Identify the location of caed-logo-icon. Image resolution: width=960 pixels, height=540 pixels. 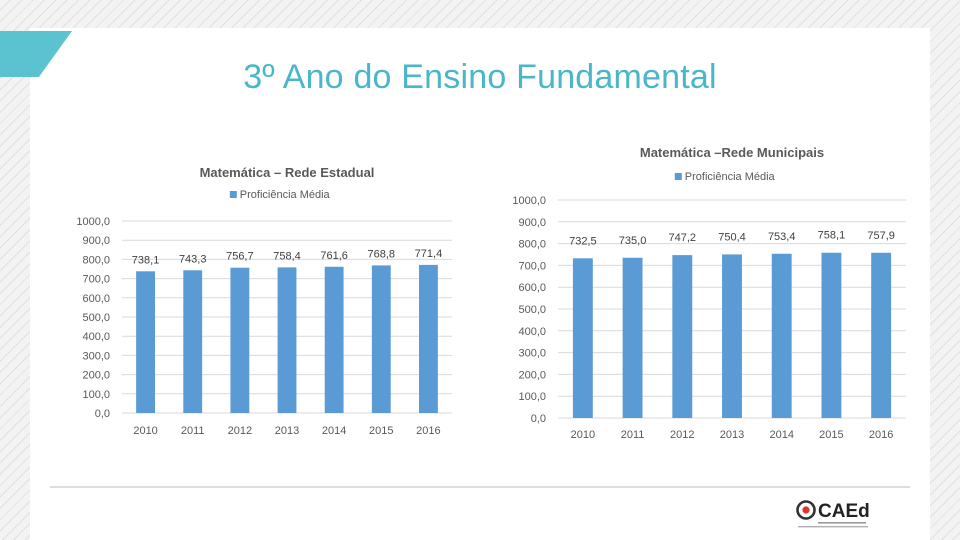
(806, 510).